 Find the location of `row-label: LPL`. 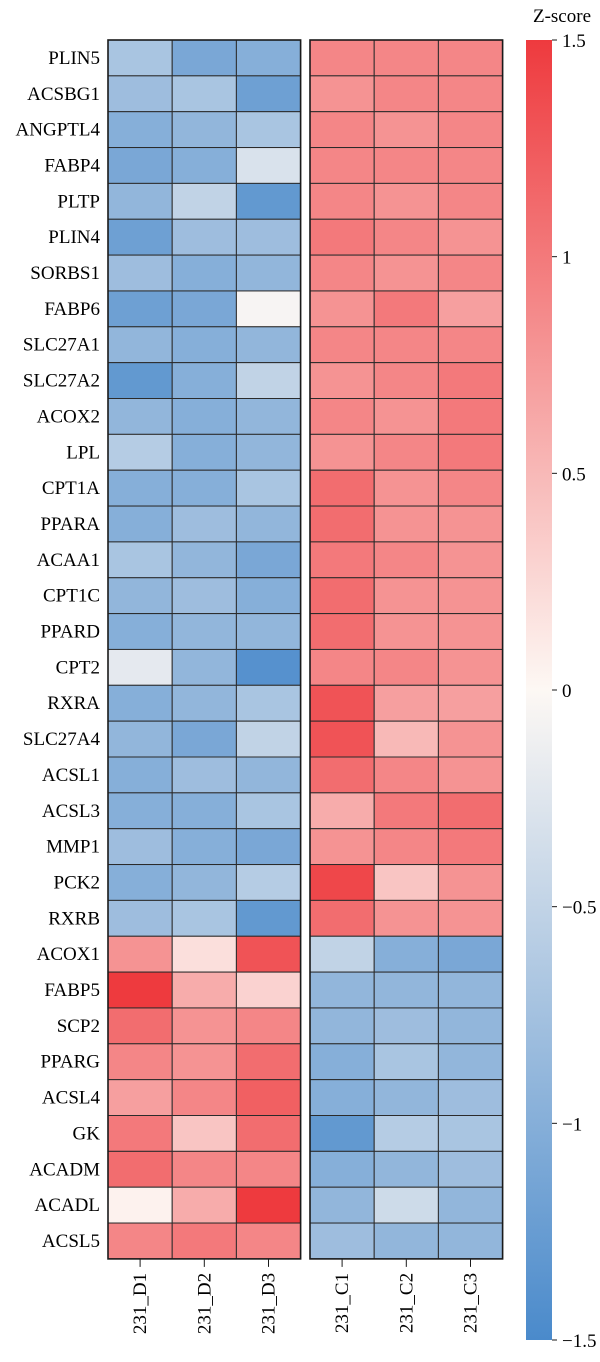

row-label: LPL is located at coordinates (83, 452).